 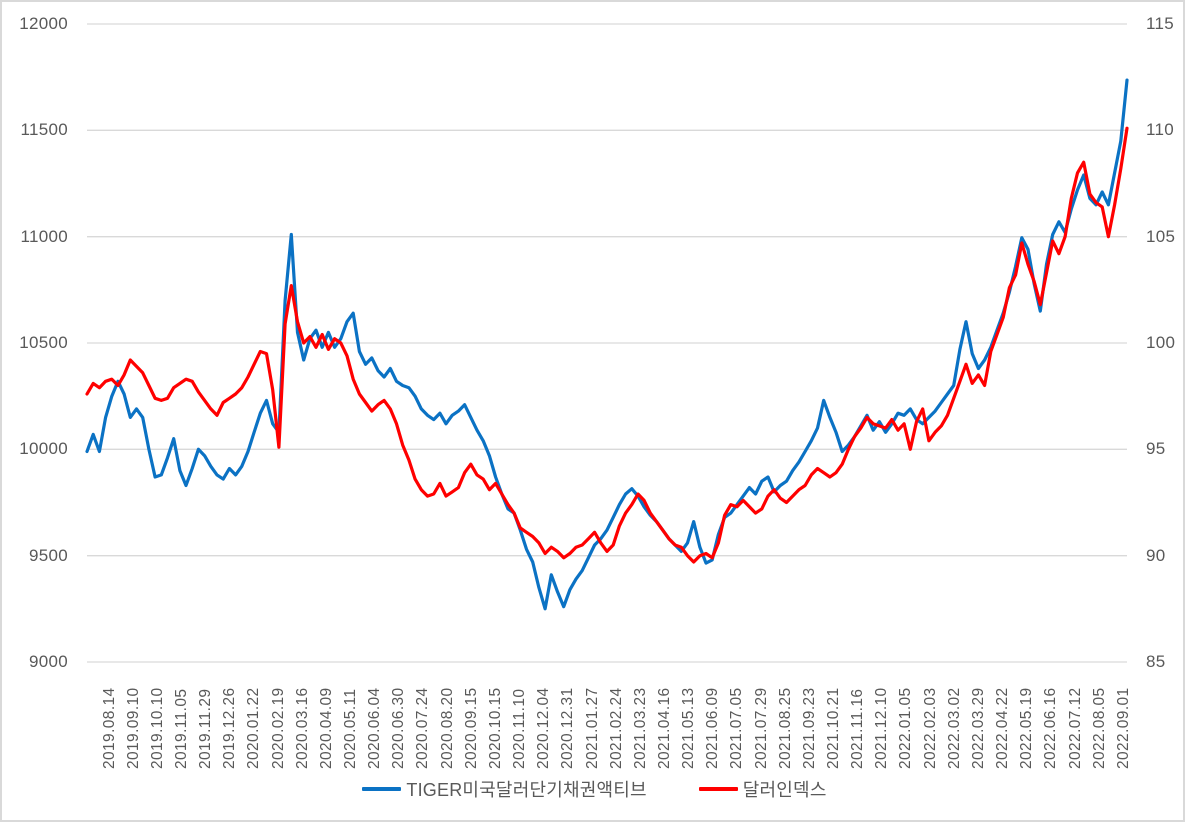 What do you see at coordinates (382, 789) in the screenshot?
I see `legend-line-swatch-blue` at bounding box center [382, 789].